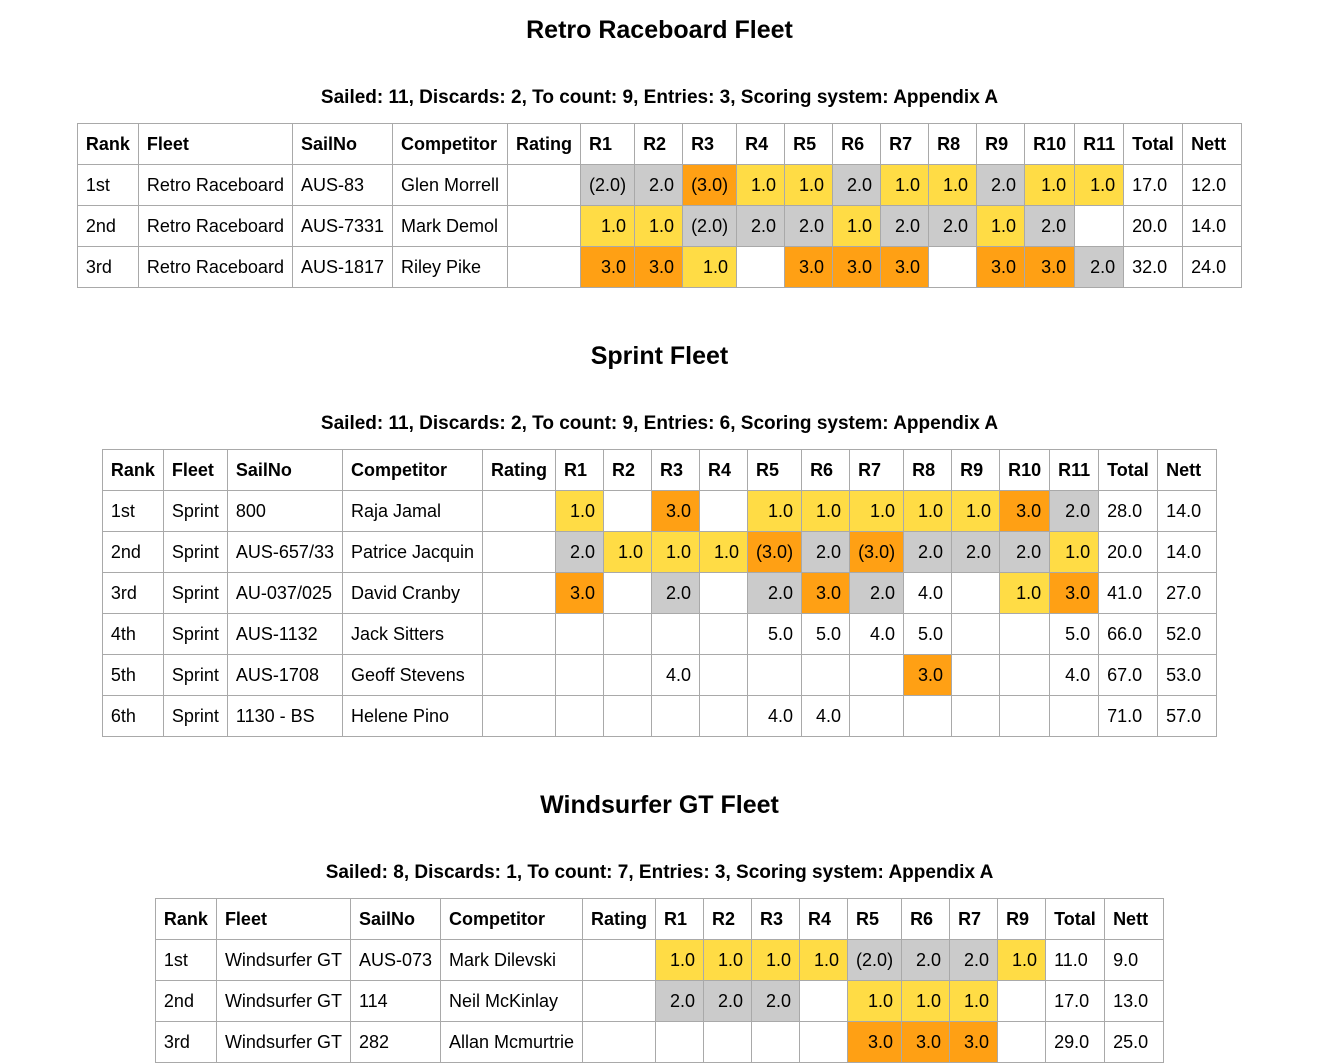 The height and width of the screenshot is (1063, 1319). Describe the element at coordinates (412, 470) in the screenshot. I see `column-header-competitor: Competitor` at that location.